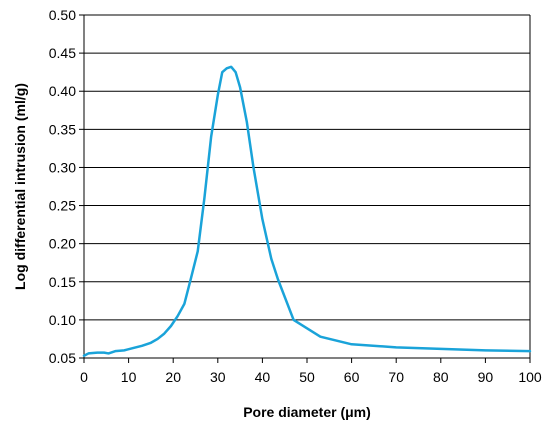  I want to click on x-axis-title: Pore diameter (μm), so click(307, 412).